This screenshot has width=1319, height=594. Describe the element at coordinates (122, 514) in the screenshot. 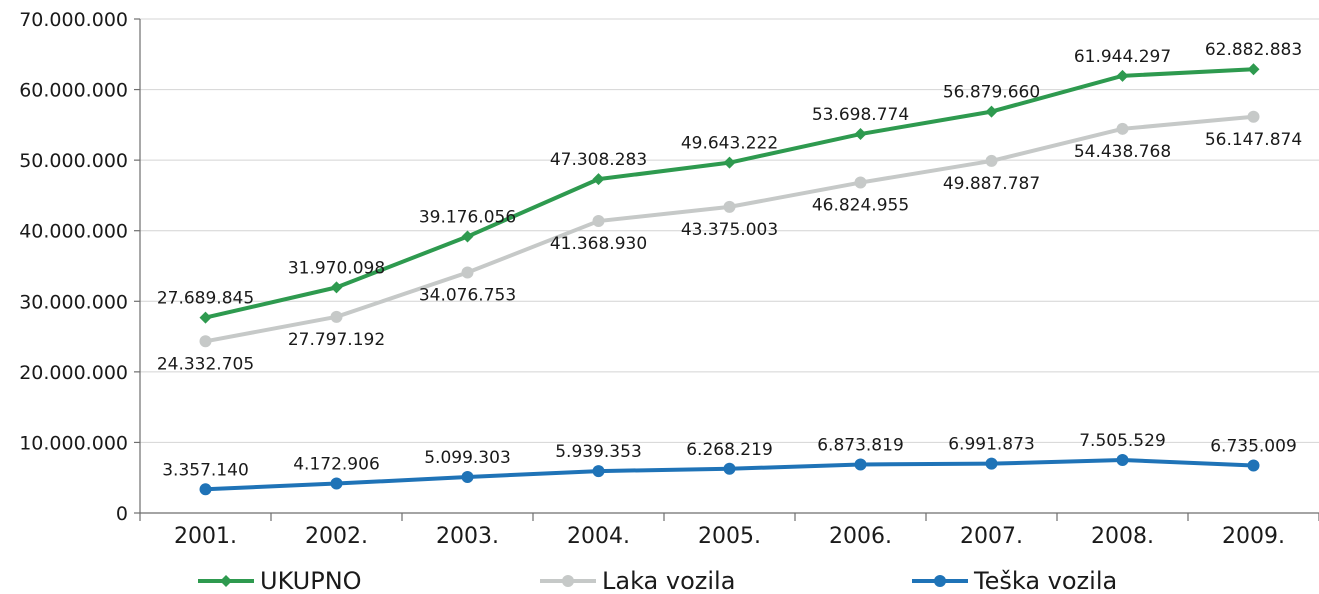

I see `y-tick-label: 0` at that location.